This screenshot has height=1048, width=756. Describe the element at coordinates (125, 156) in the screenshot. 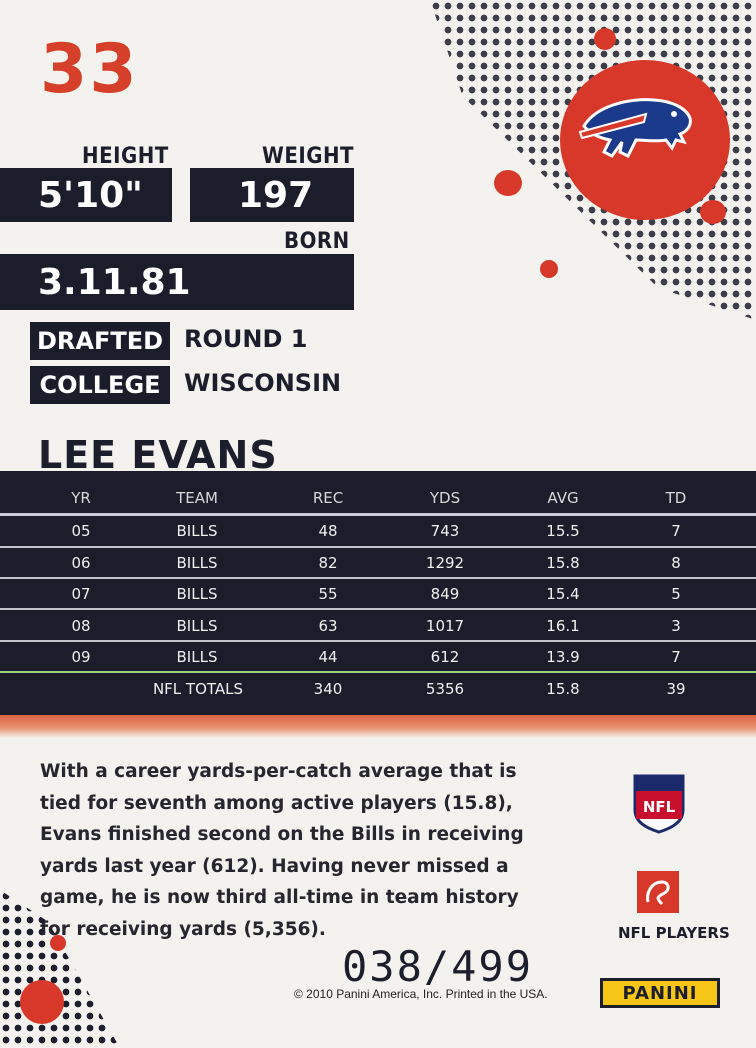

I see `height-label: HEIGHT` at that location.